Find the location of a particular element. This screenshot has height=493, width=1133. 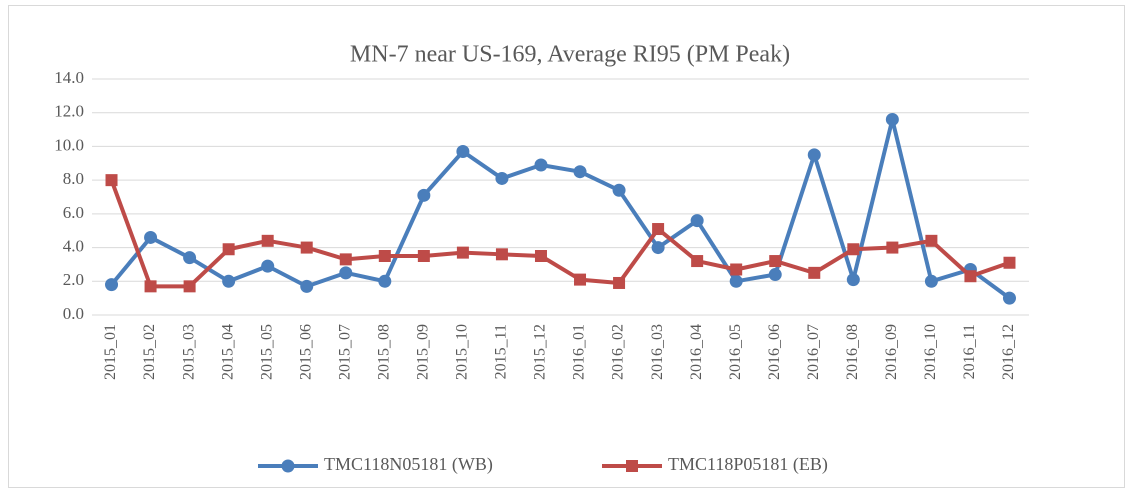

x-tick-label: 2016_01 is located at coordinates (579, 352).